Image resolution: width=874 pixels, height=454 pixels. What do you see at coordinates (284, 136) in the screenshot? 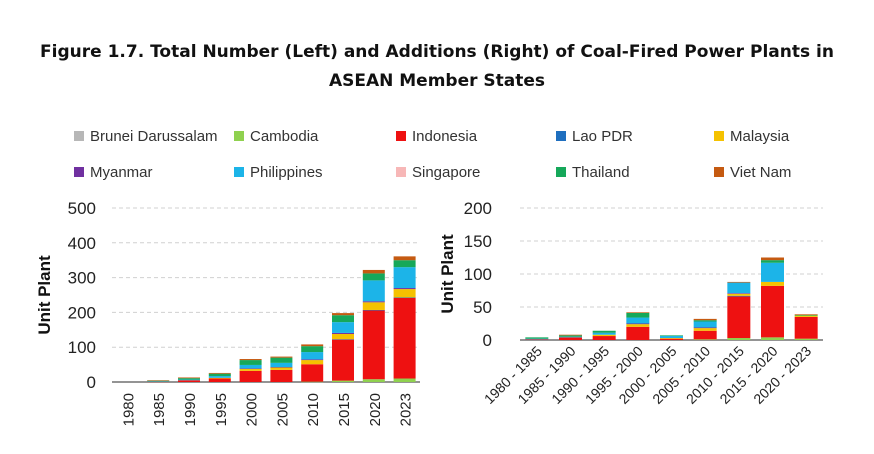
I see `legend-label: Cambodia` at bounding box center [284, 136].